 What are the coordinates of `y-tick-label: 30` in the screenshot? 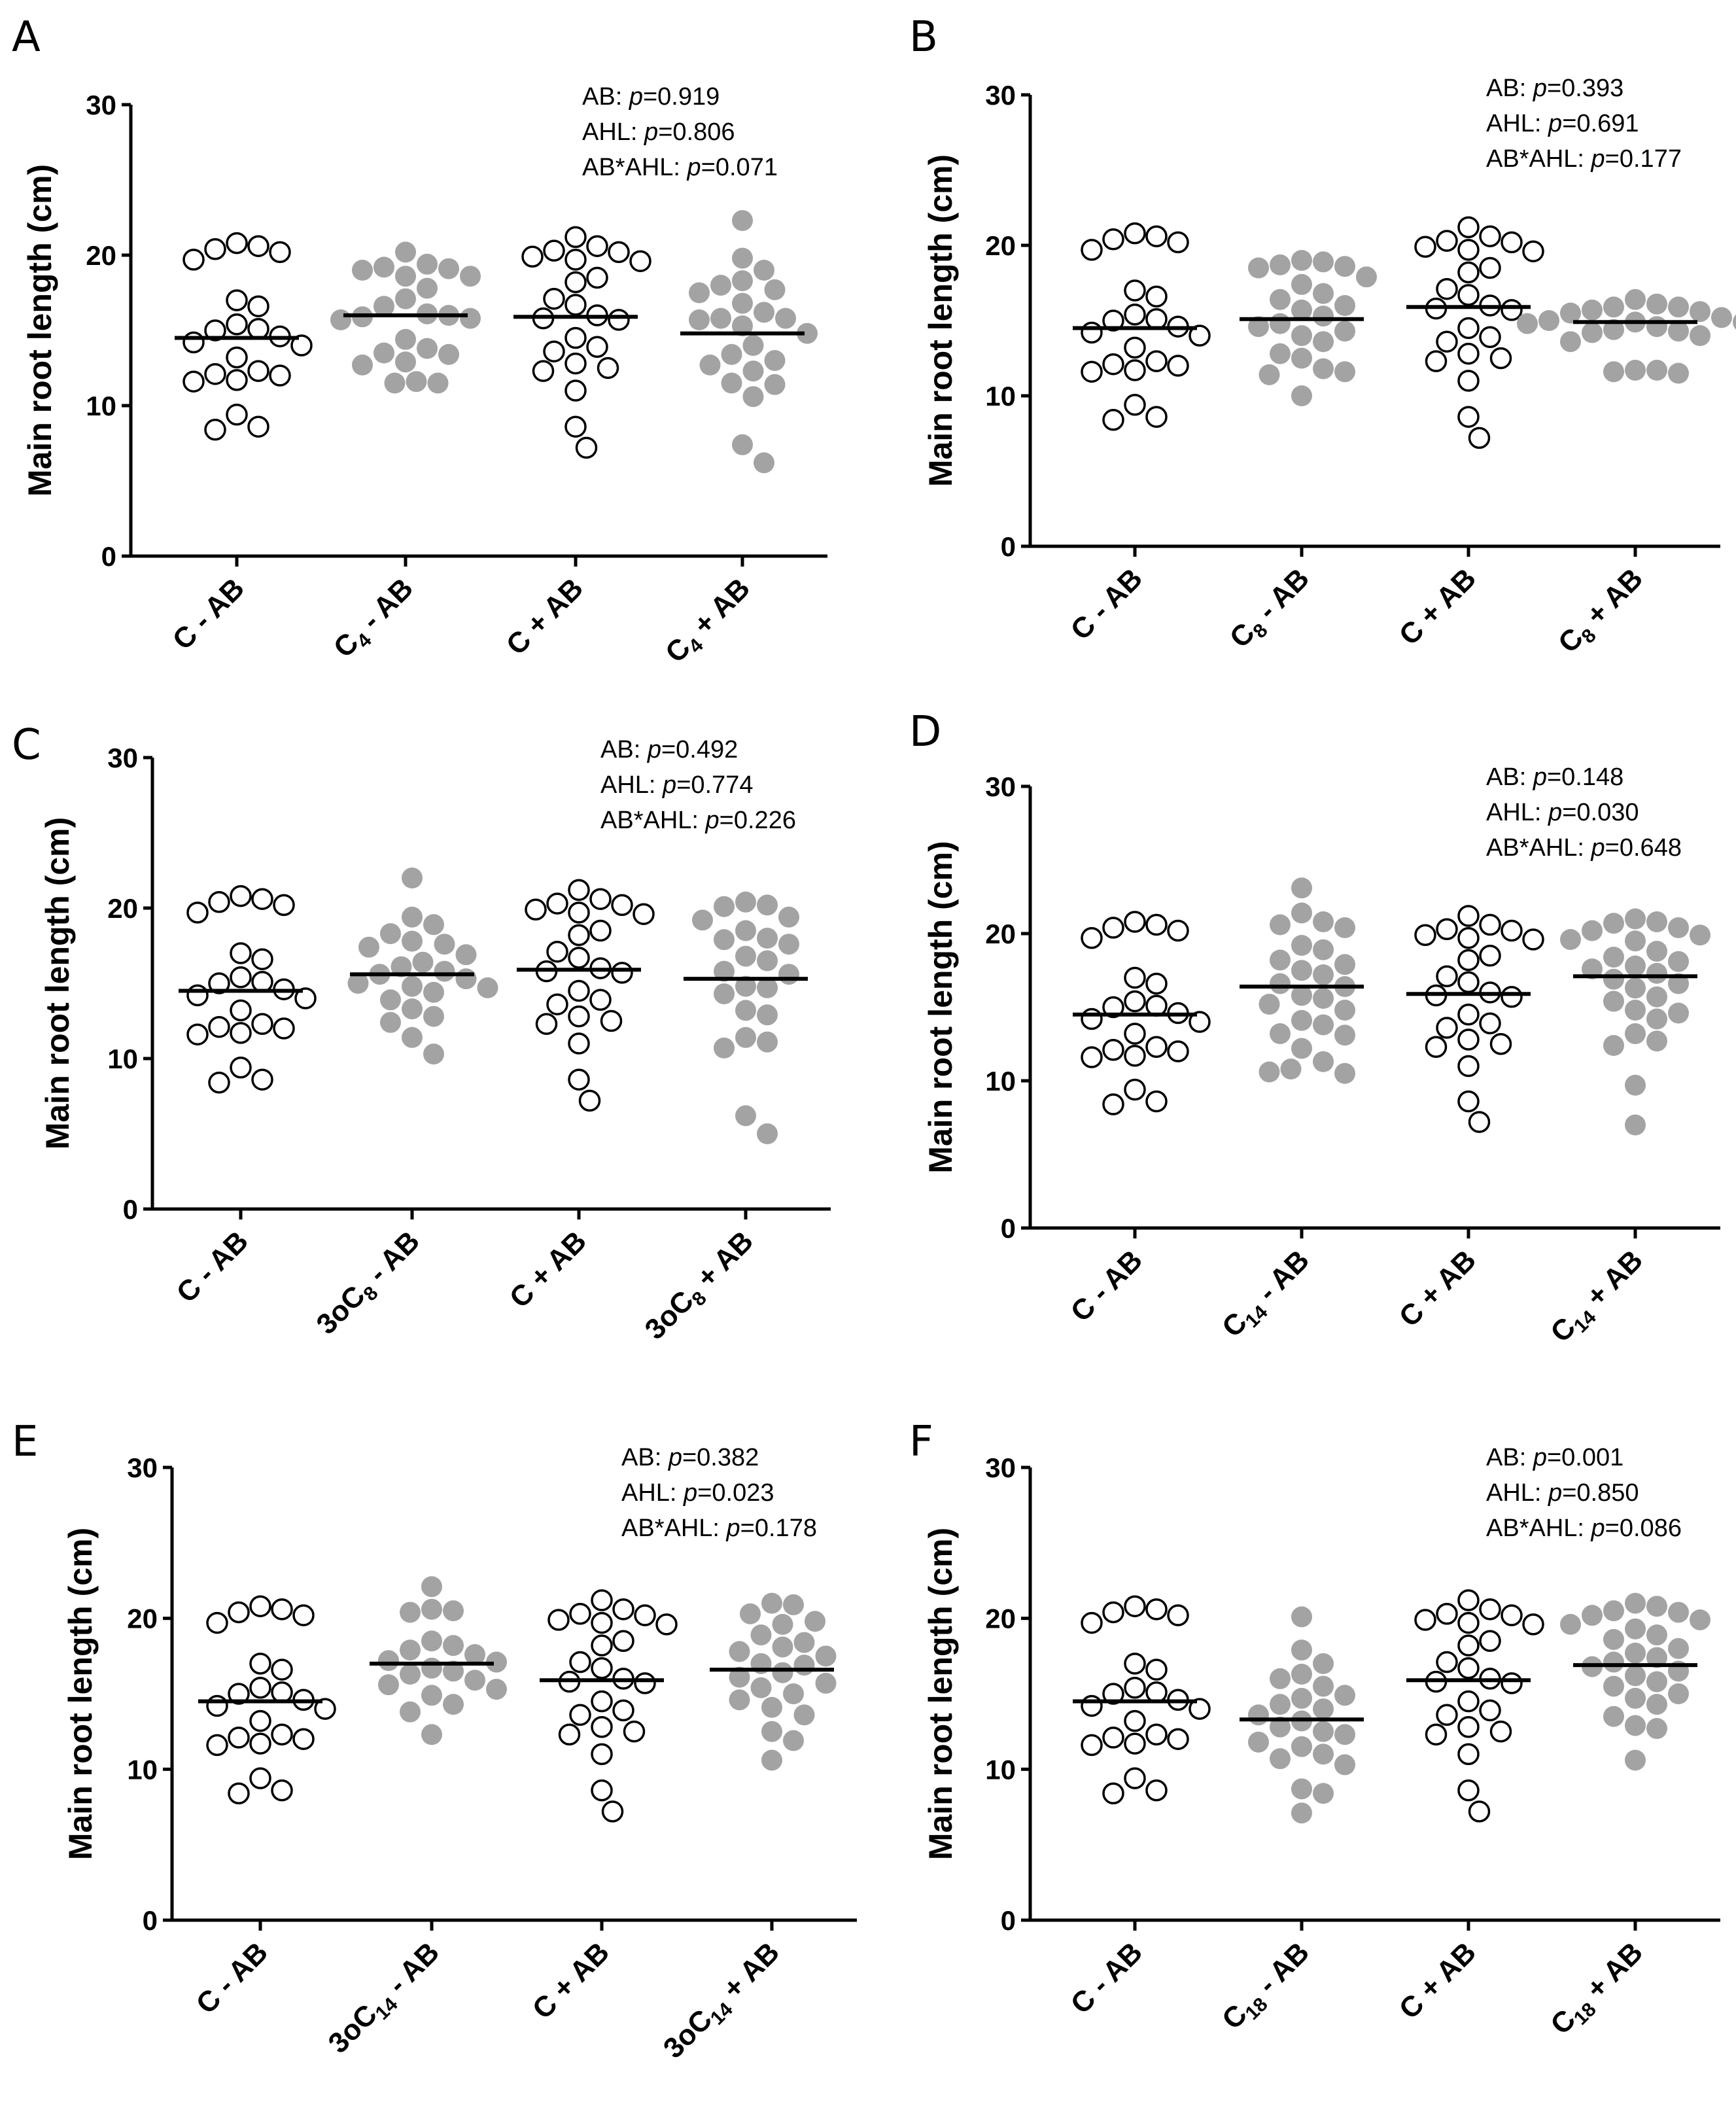 It's located at (122, 758).